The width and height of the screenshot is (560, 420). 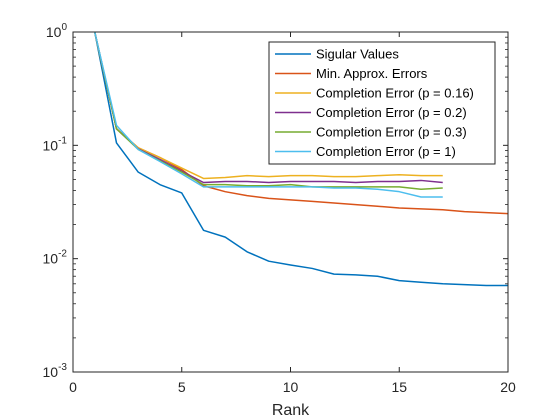 What do you see at coordinates (399, 387) in the screenshot?
I see `x-tick-label: 15` at bounding box center [399, 387].